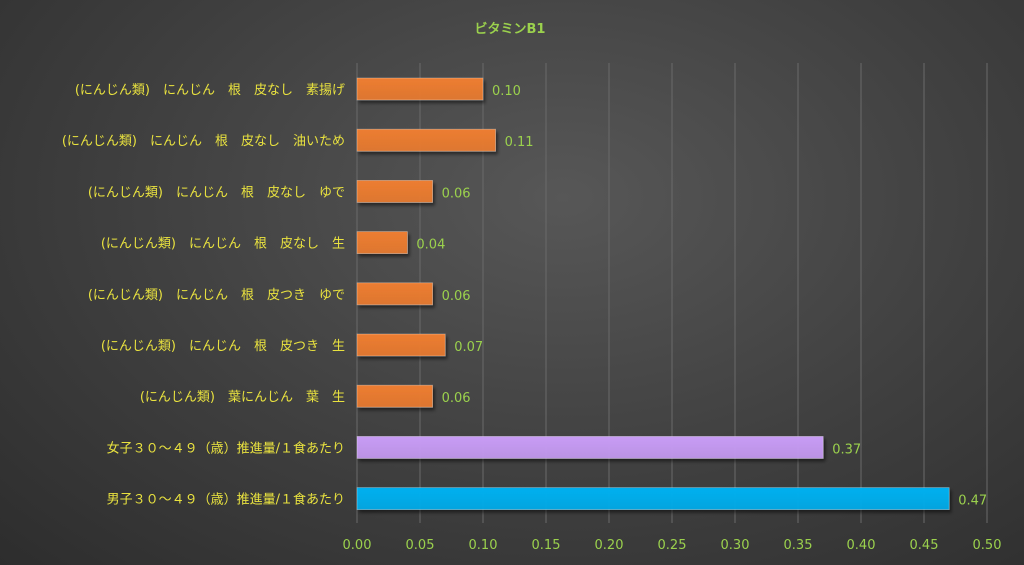  Describe the element at coordinates (420, 545) in the screenshot. I see `x-tick-label: 0.05` at that location.